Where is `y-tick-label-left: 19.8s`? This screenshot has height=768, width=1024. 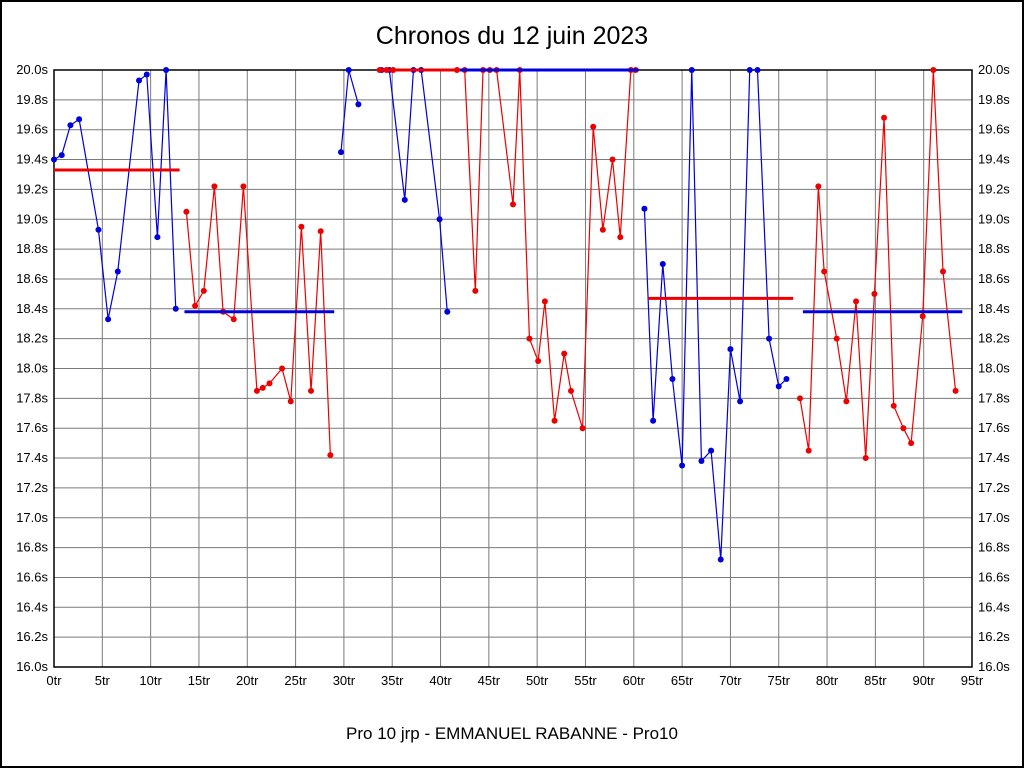 y-tick-label-left: 19.8s is located at coordinates (32, 99).